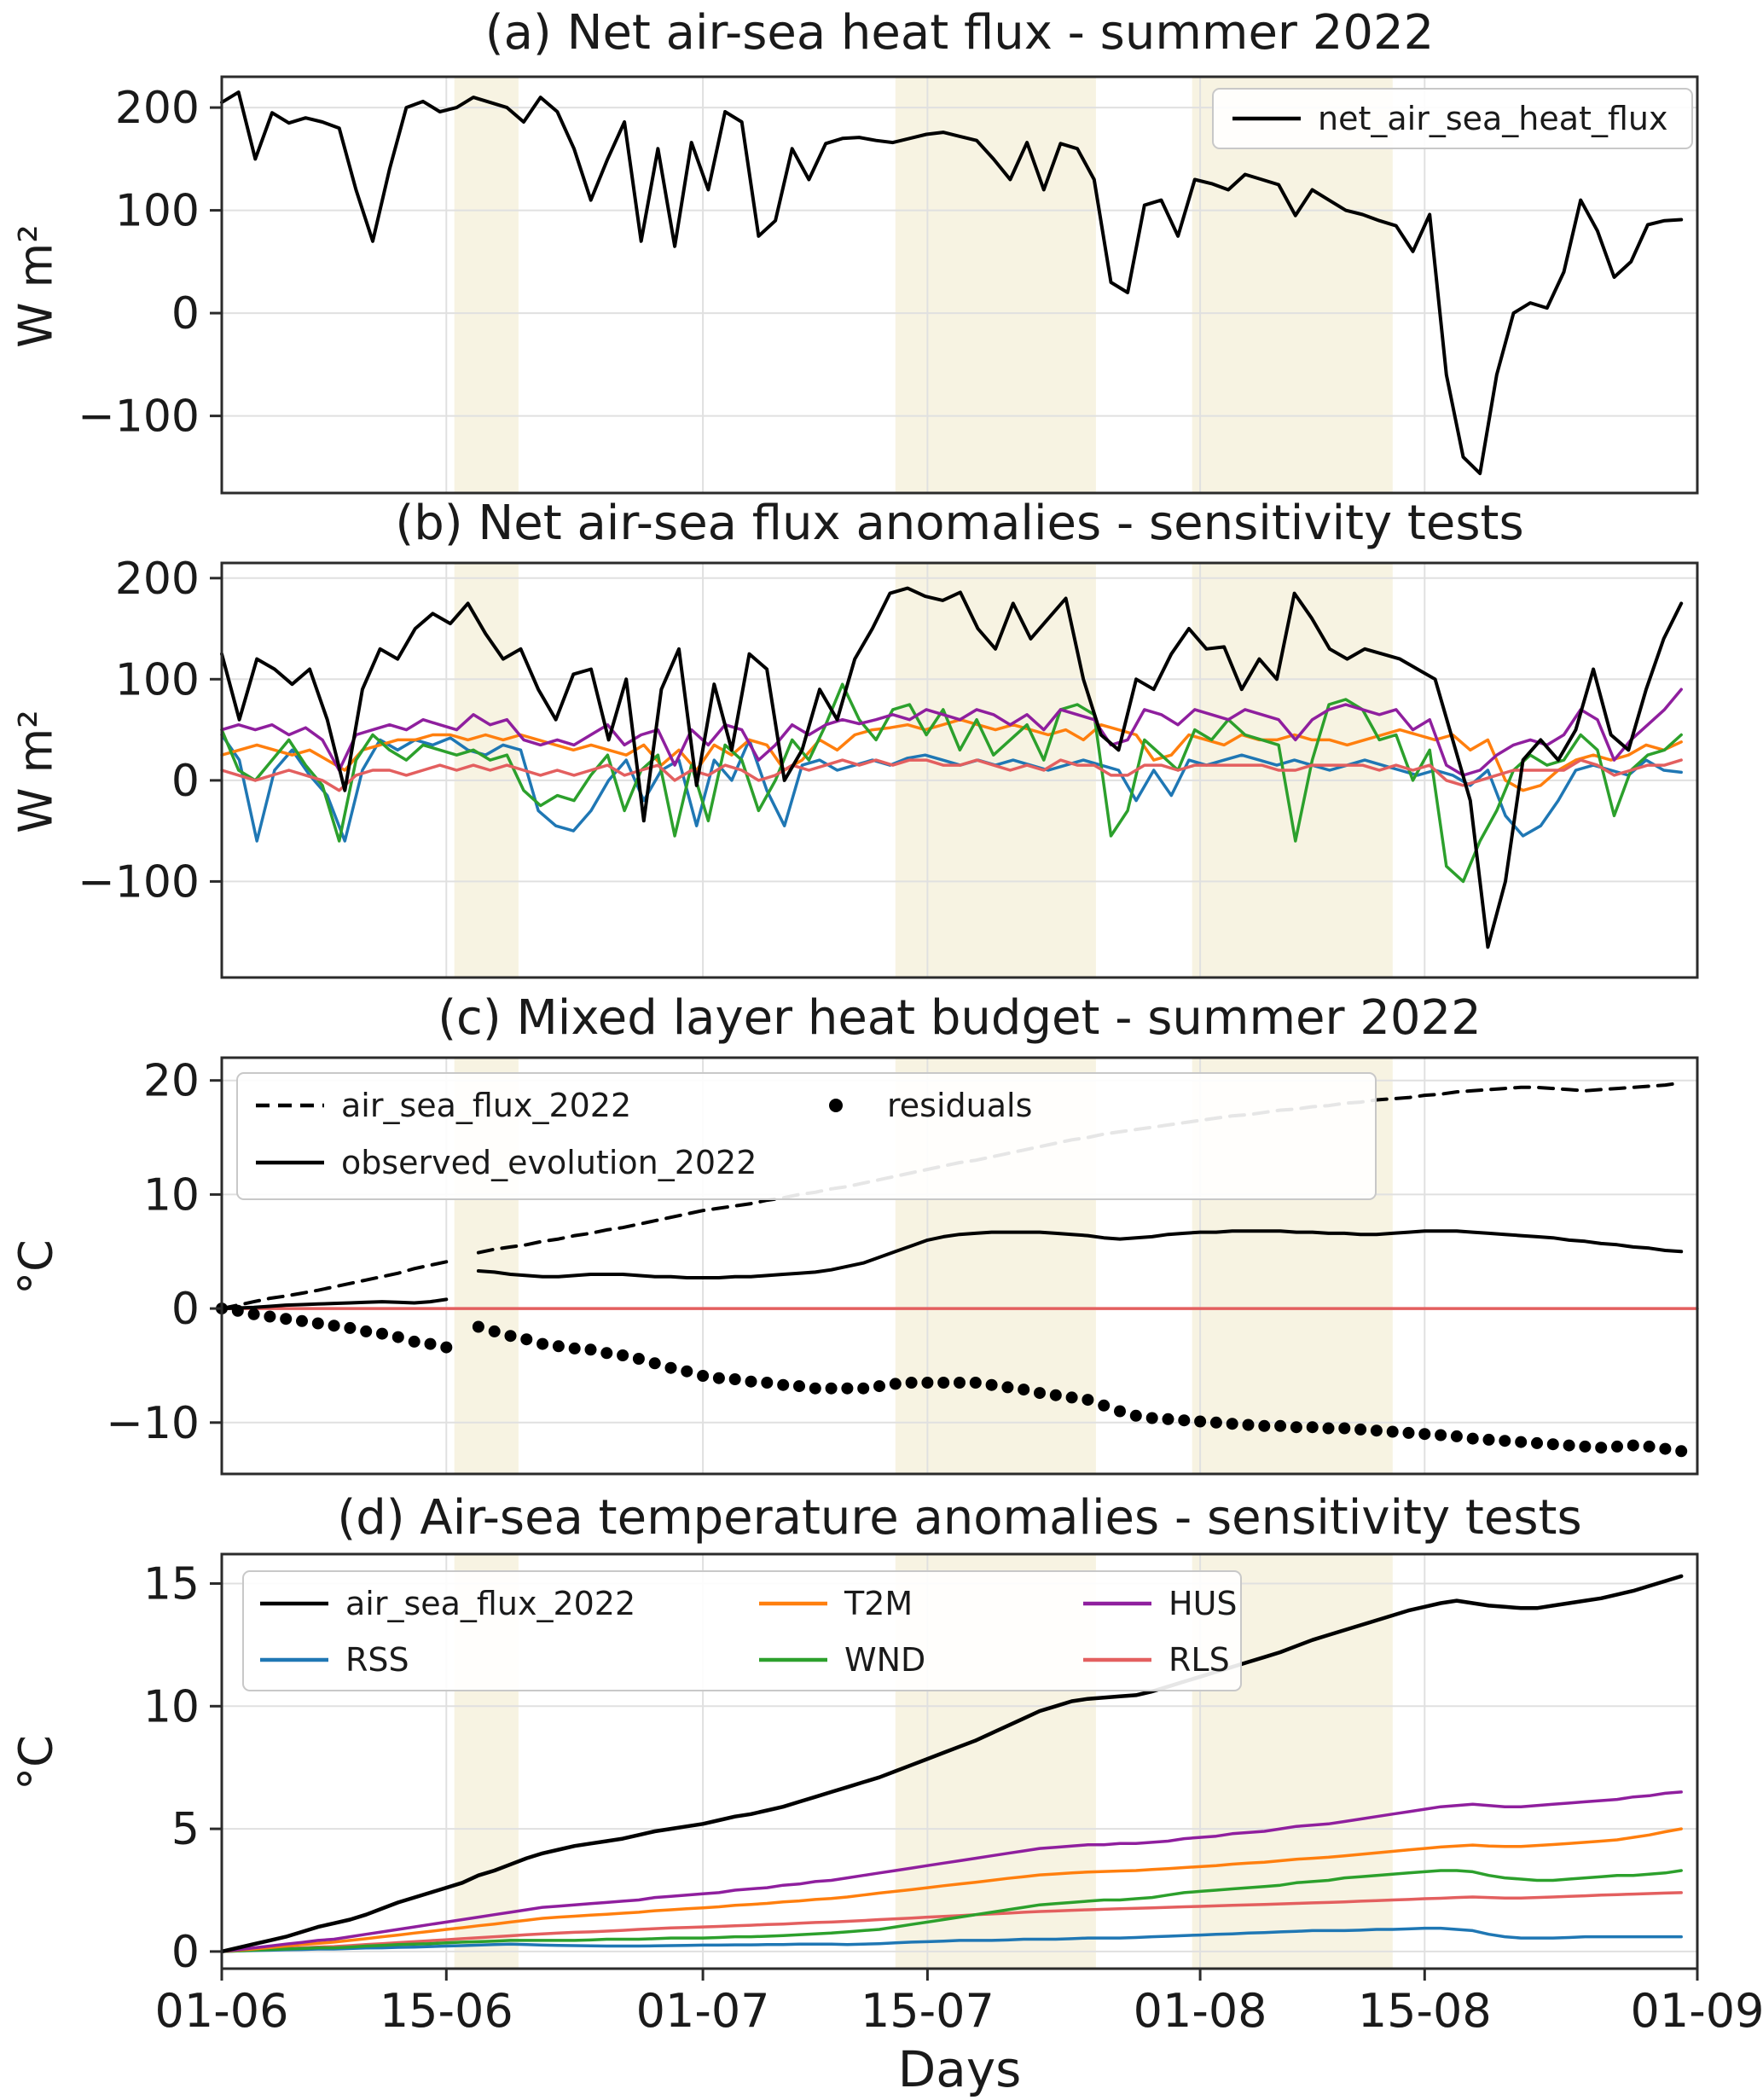  What do you see at coordinates (1199, 1660) in the screenshot?
I see `svg-text: RLS` at bounding box center [1199, 1660].